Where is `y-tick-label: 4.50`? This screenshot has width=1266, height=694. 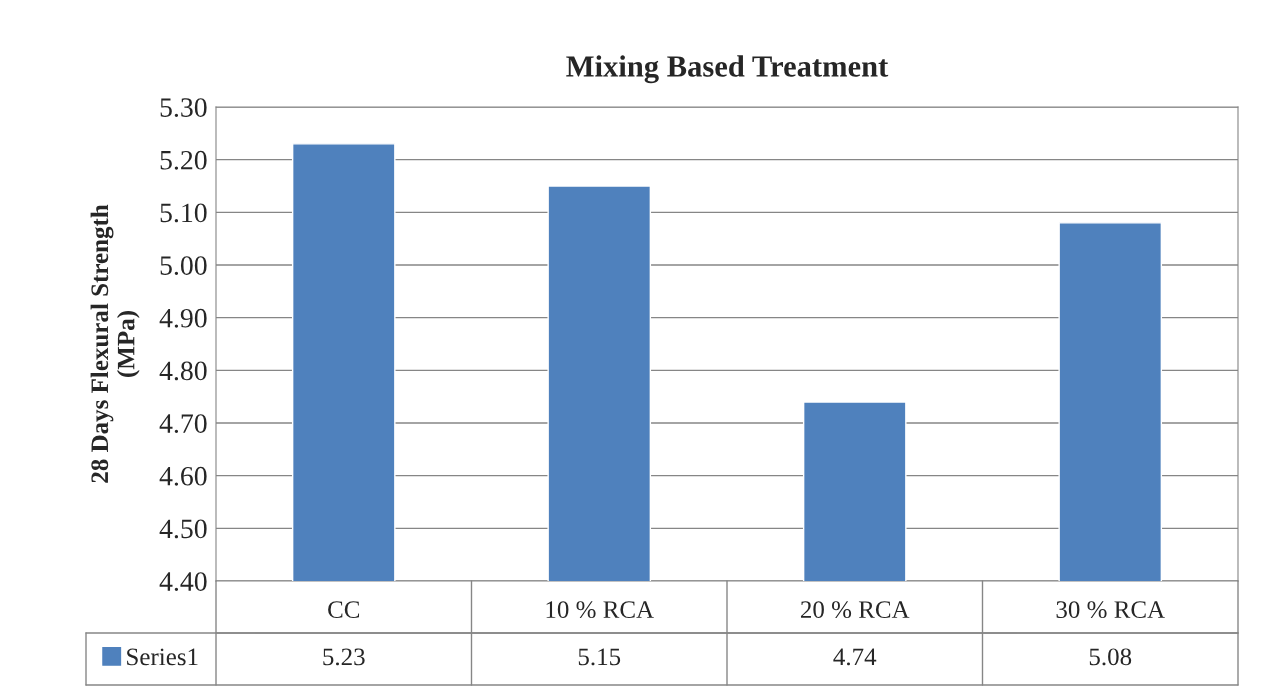
y-tick-label: 4.50 is located at coordinates (183, 529).